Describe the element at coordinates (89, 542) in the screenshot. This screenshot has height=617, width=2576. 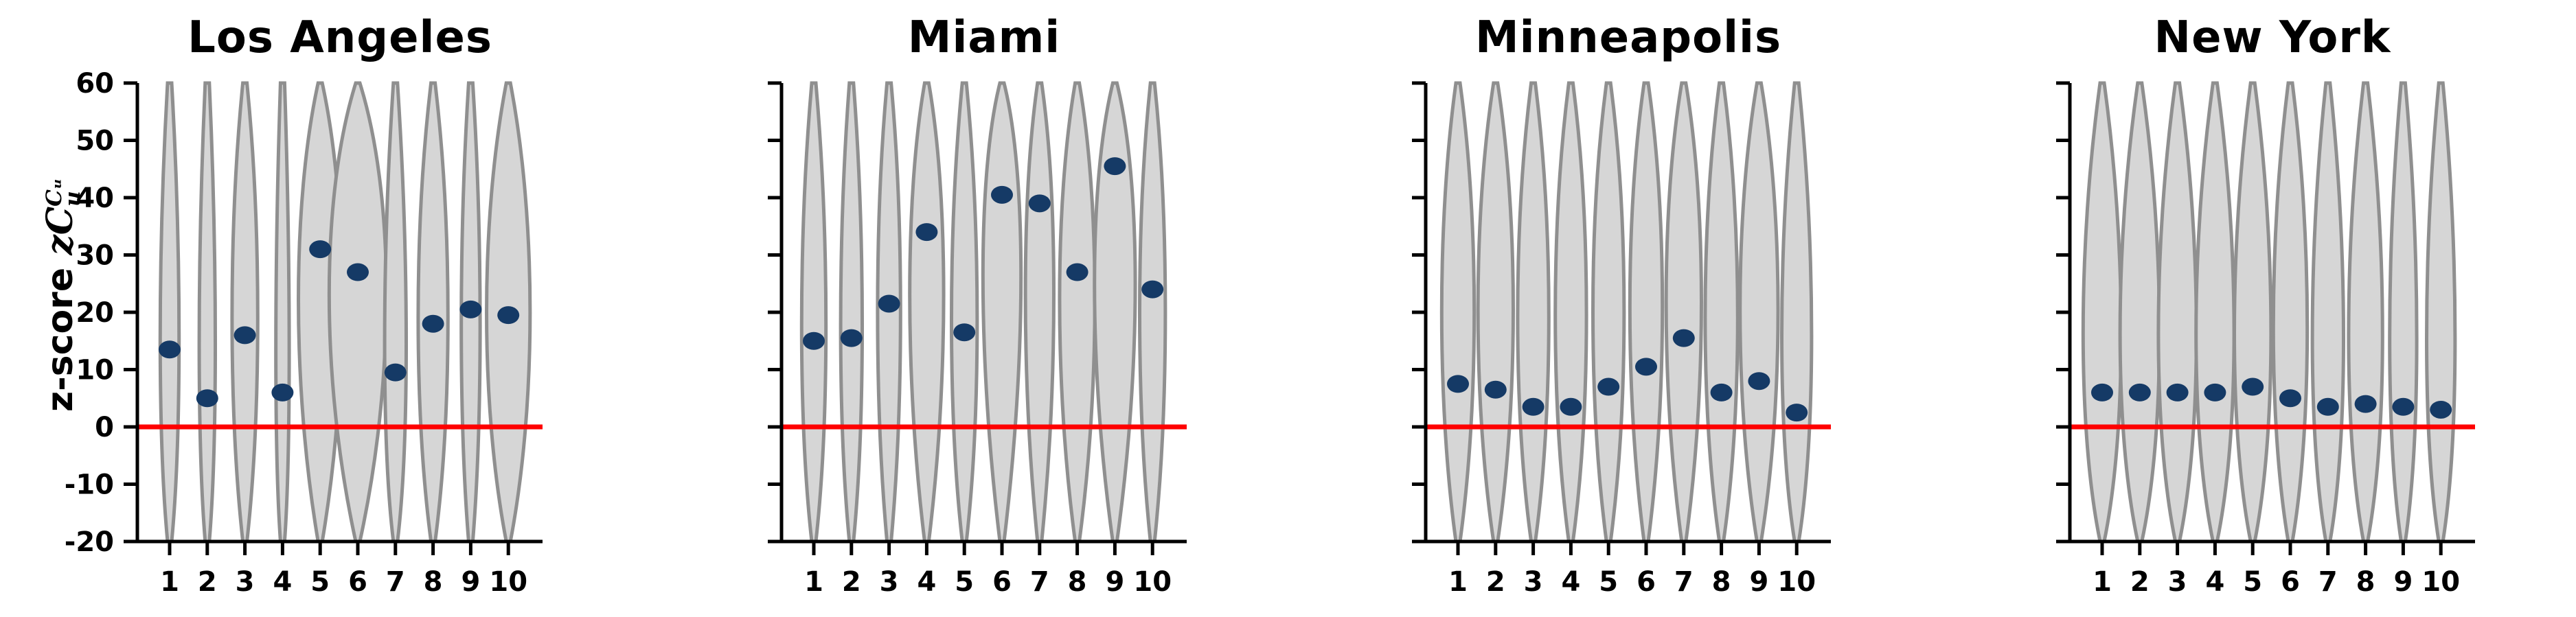
I see `y-tick-label: -20` at that location.